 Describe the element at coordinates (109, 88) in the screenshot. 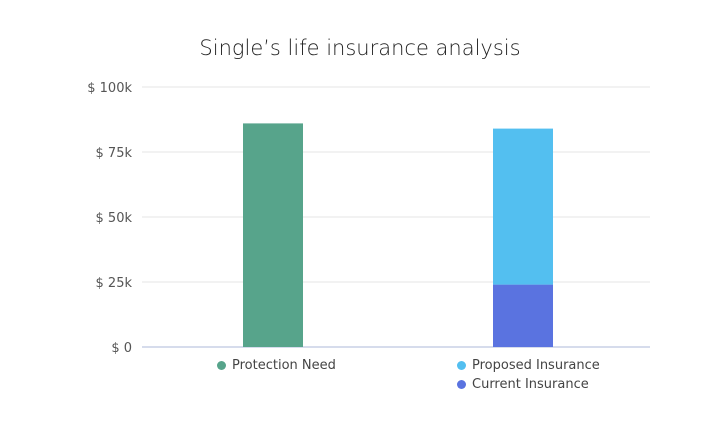

I see `y-tick-label: $ 100k` at that location.